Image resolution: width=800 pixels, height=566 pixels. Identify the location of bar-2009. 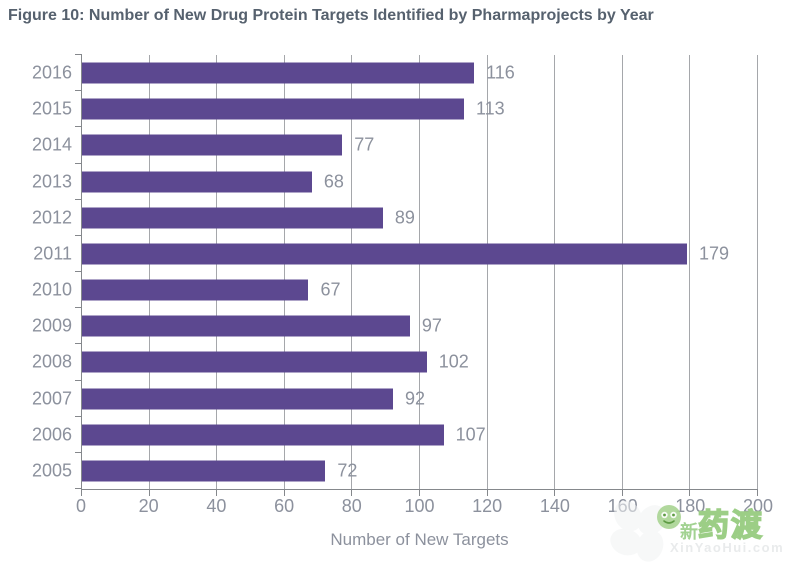
(246, 326).